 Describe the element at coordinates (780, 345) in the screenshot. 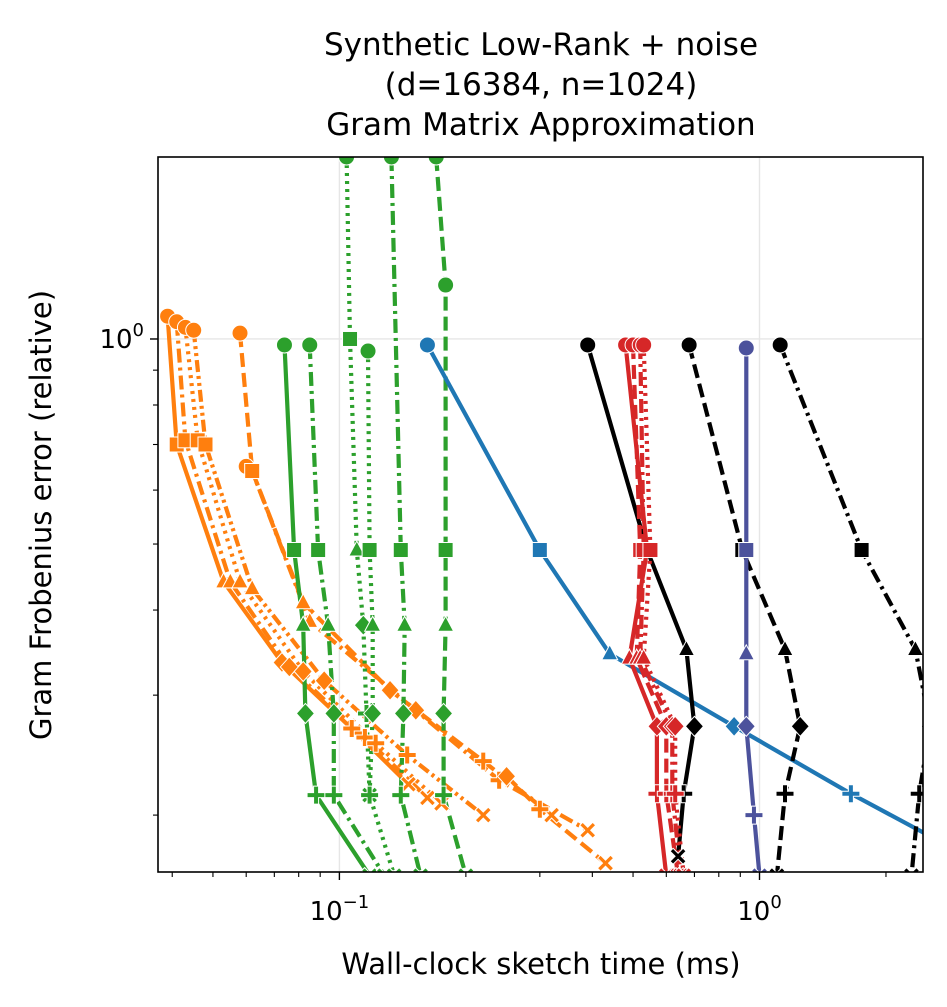

I see `data-point-s16-p0` at that location.